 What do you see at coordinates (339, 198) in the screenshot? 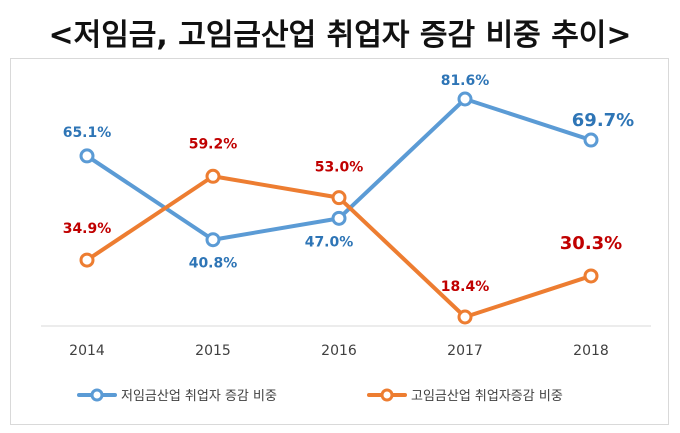
I see `data-point-s2-2016` at bounding box center [339, 198].